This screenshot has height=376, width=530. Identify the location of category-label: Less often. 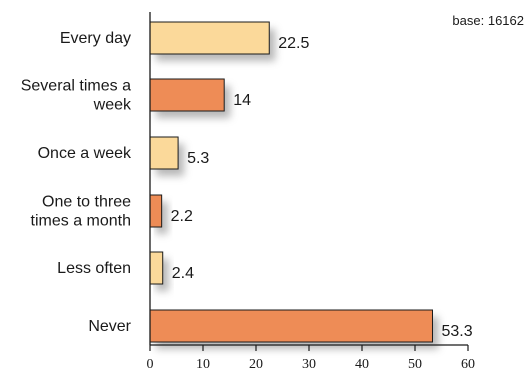
(94, 268).